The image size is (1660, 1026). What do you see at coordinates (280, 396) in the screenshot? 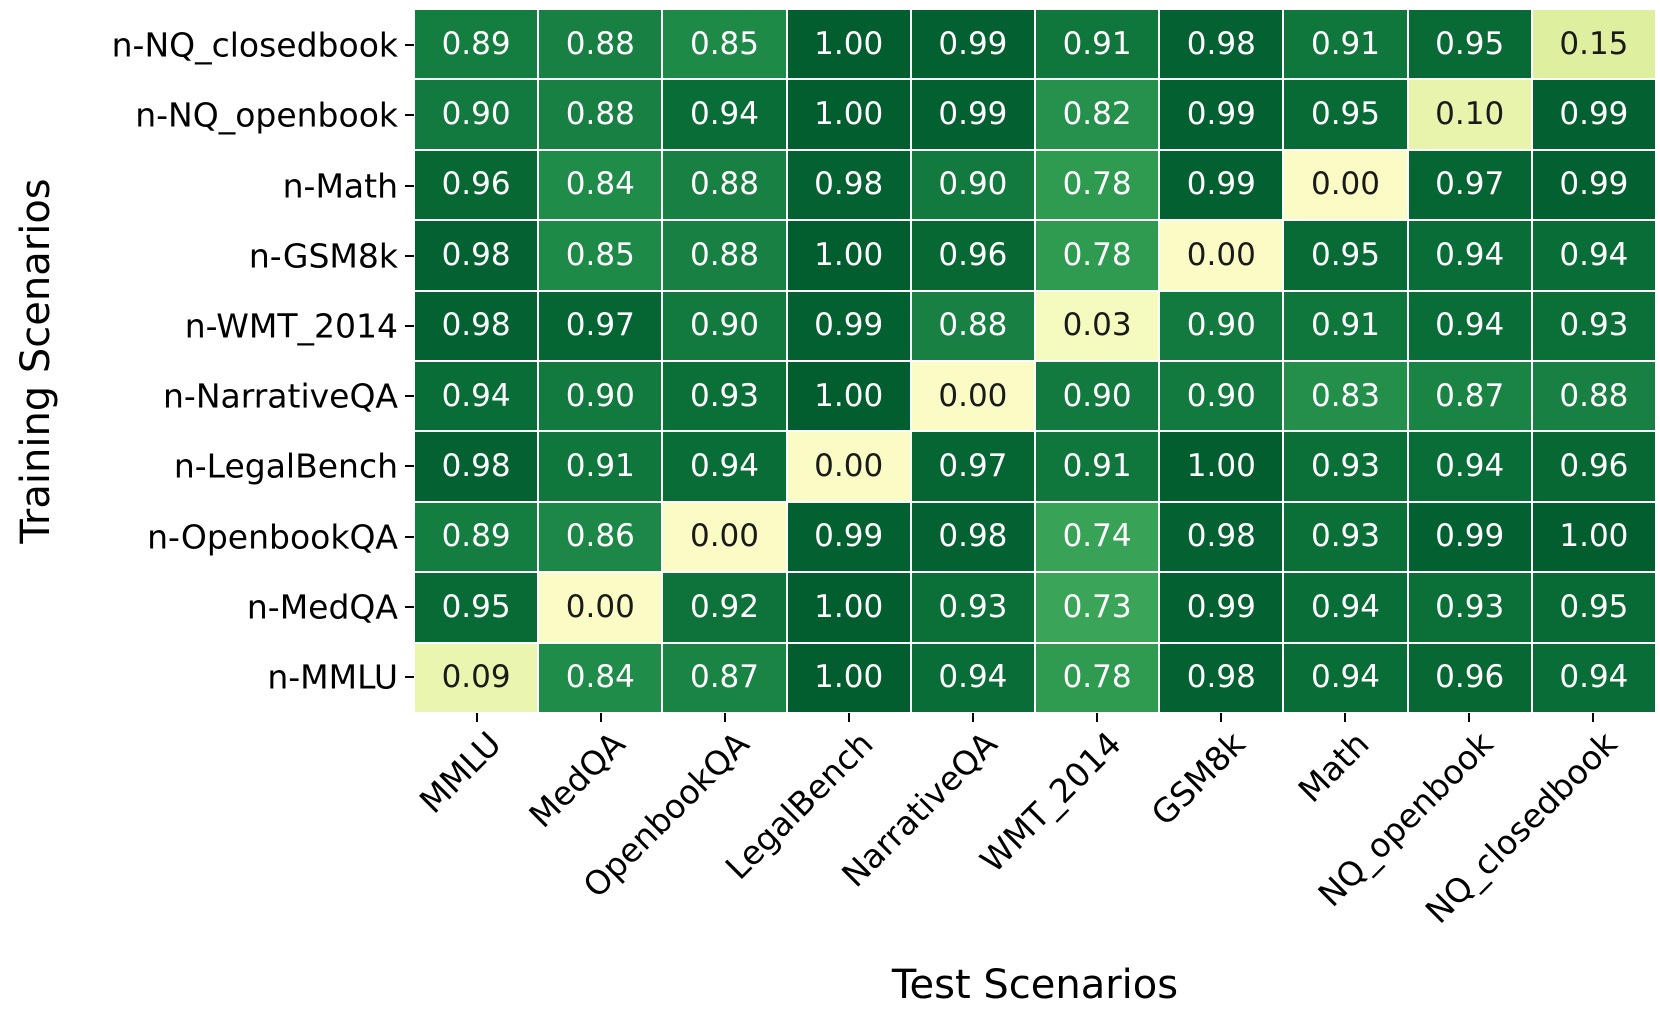
I see `y-tick-label: n-NarrativeQA` at bounding box center [280, 396].